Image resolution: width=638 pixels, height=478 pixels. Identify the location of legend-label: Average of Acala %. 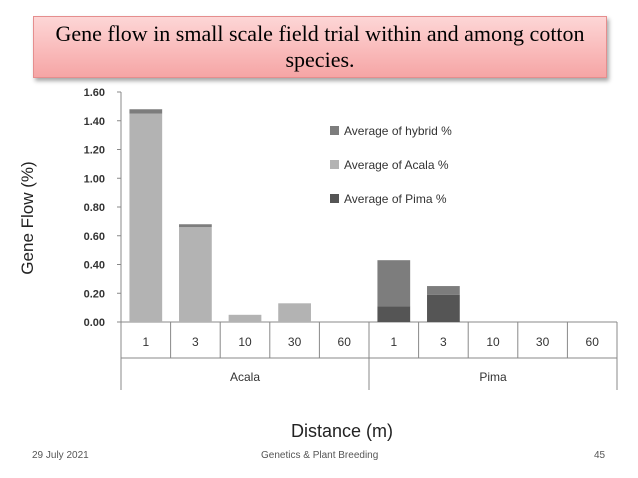
(396, 165).